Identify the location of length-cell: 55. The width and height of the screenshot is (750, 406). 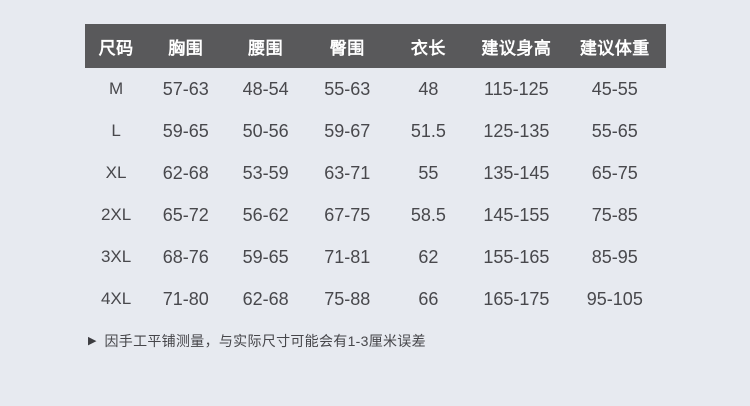
(428, 172).